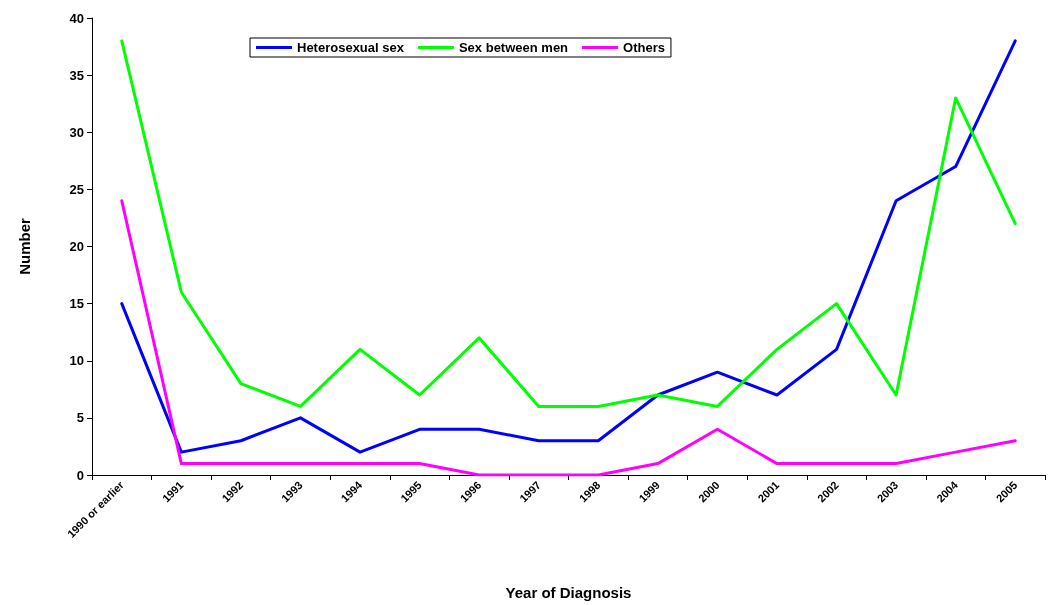 Image resolution: width=1060 pixels, height=605 pixels. Describe the element at coordinates (76, 75) in the screenshot. I see `y-tick-label: 35` at that location.